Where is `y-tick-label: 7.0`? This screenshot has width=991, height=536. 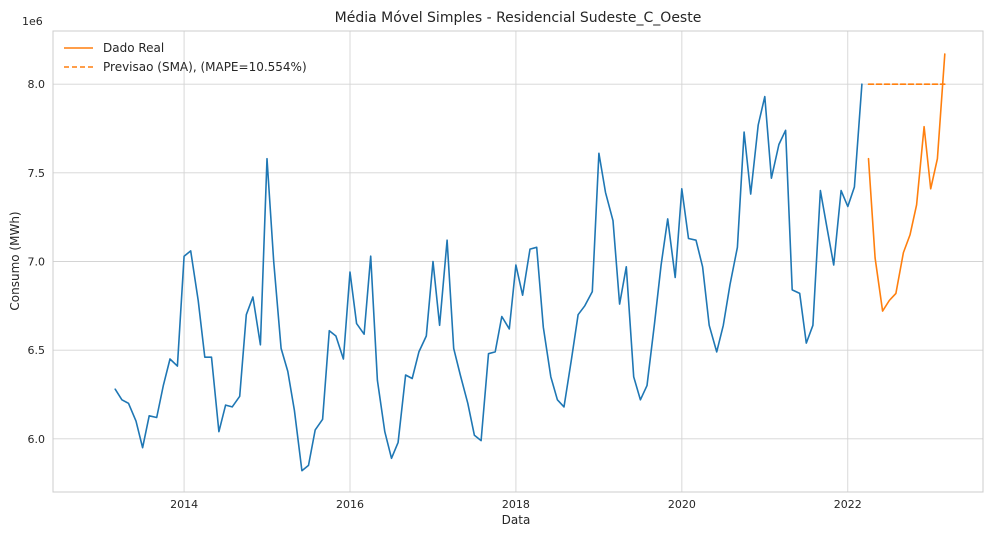 y-tick-label: 7.0 is located at coordinates (37, 262).